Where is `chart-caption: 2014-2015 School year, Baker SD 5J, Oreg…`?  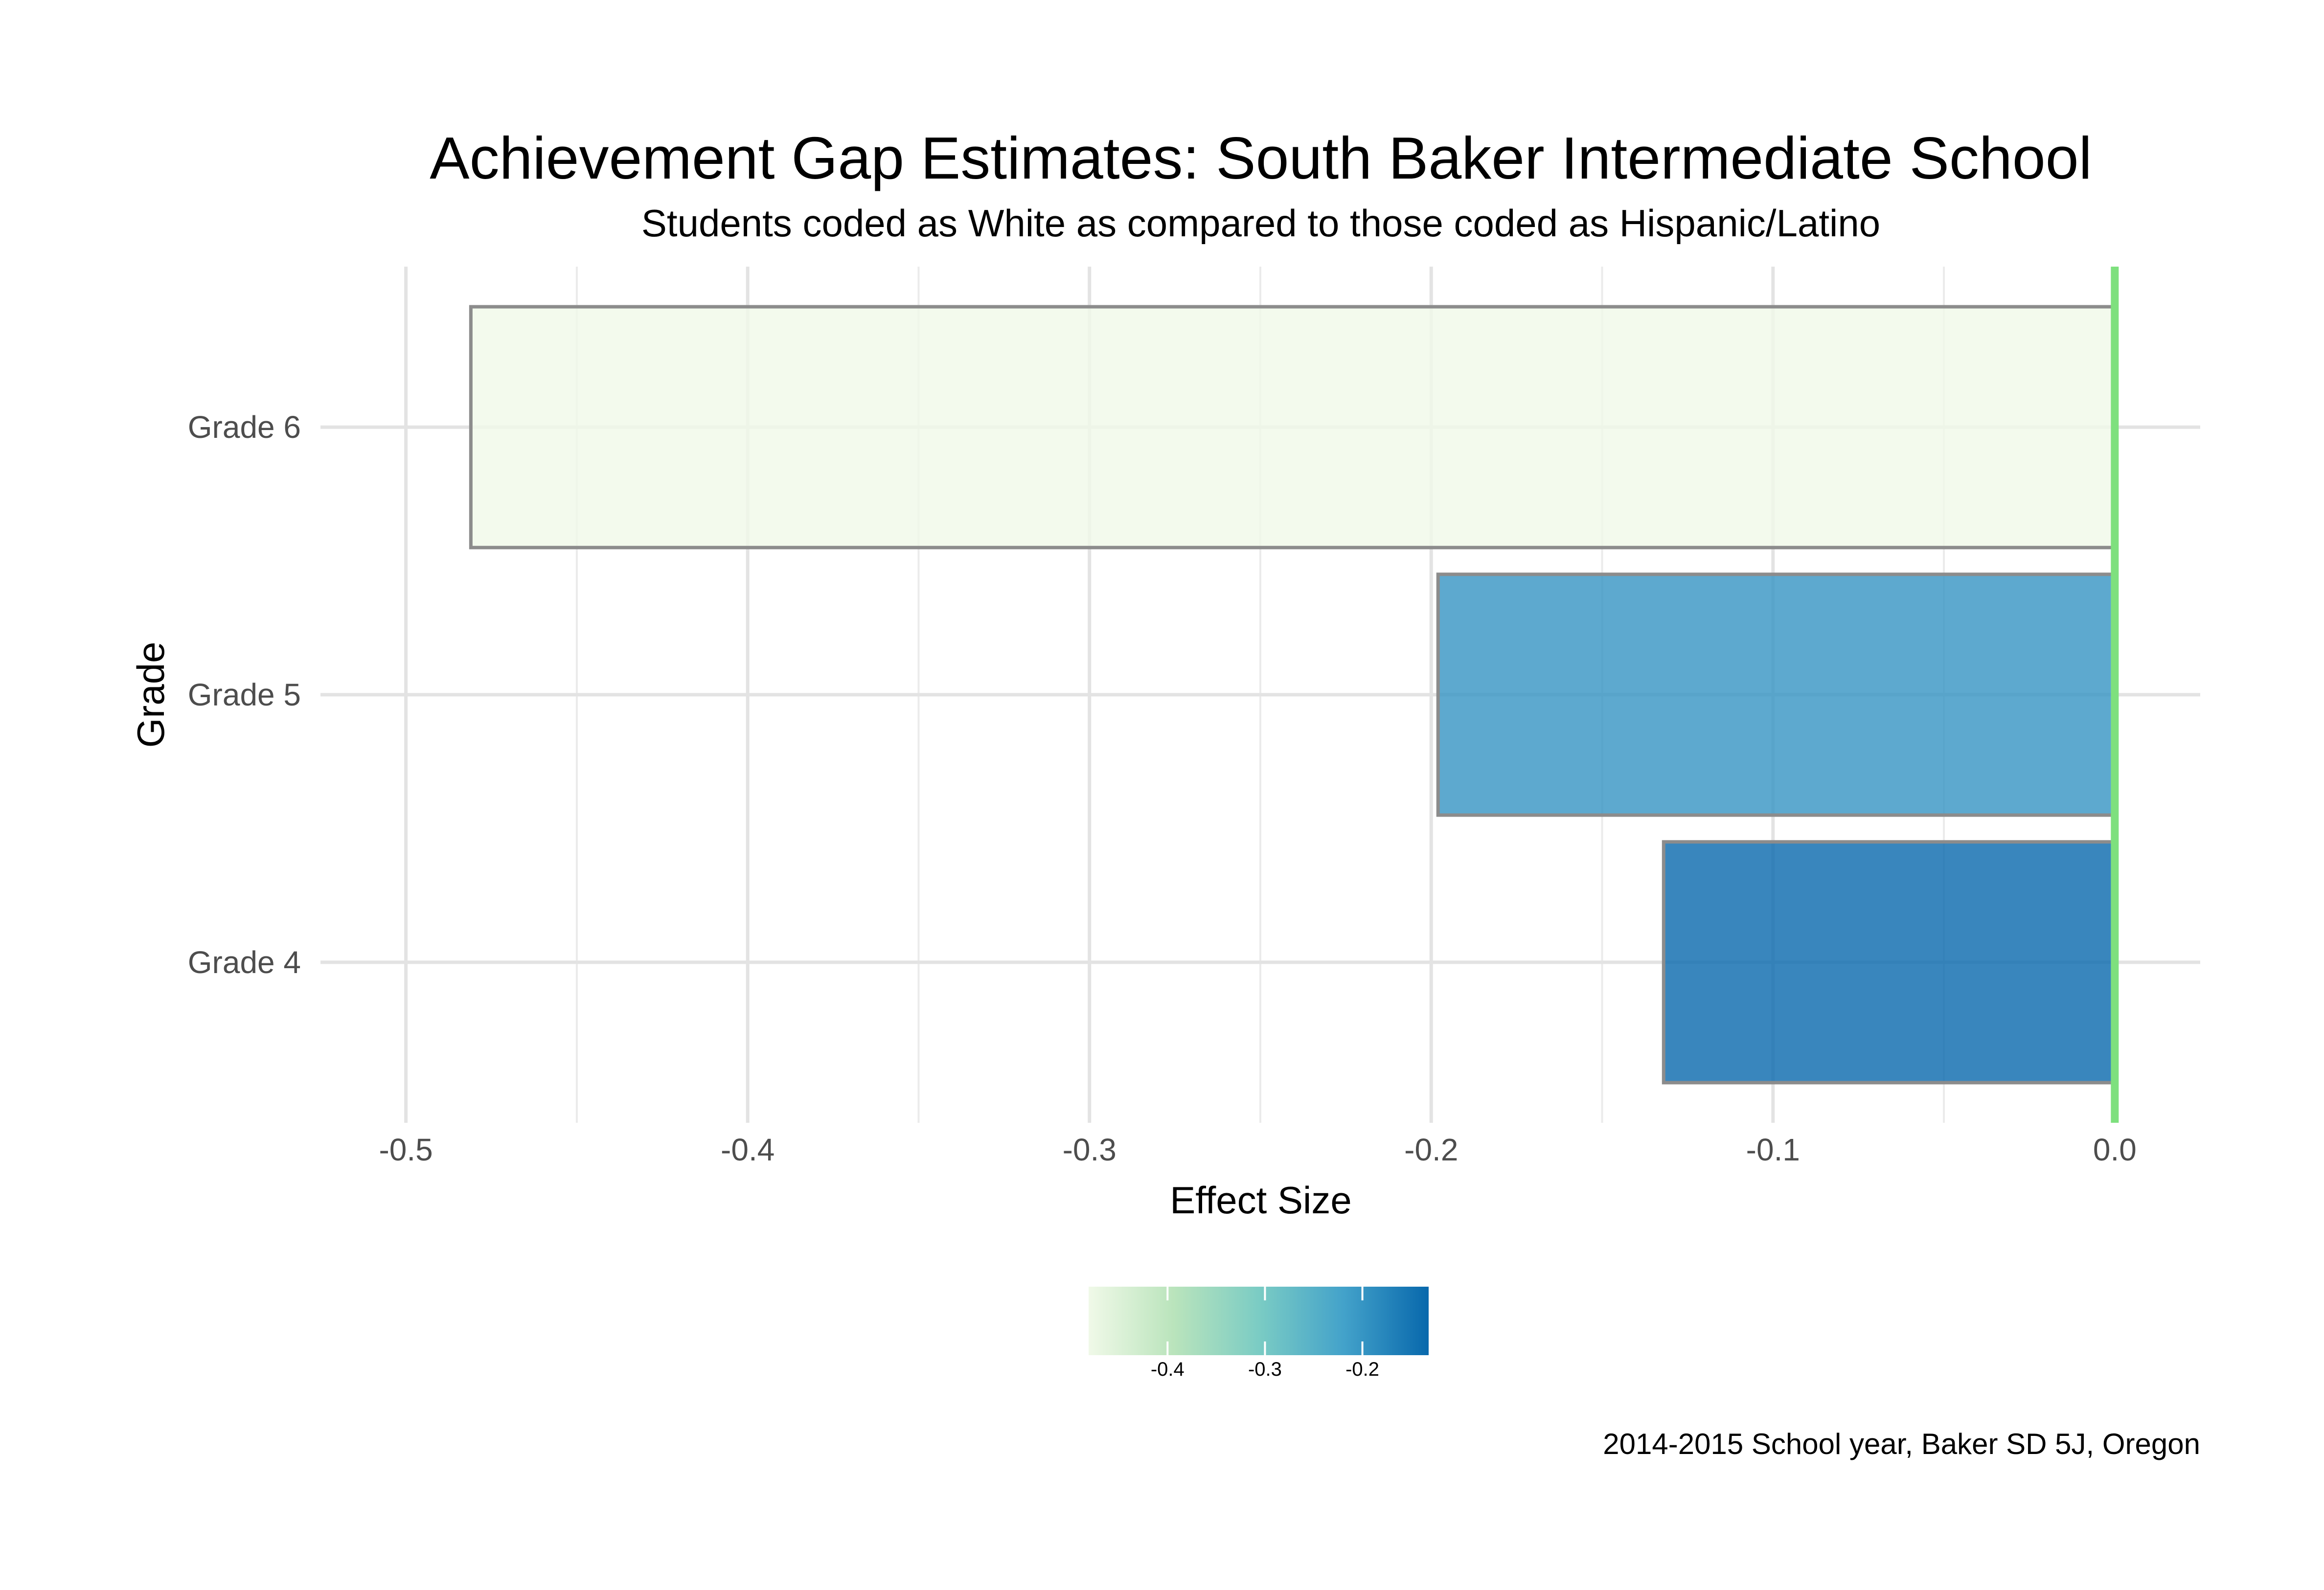 chart-caption: 2014-2015 School year, Baker SD 5J, Oreg… is located at coordinates (1902, 1444).